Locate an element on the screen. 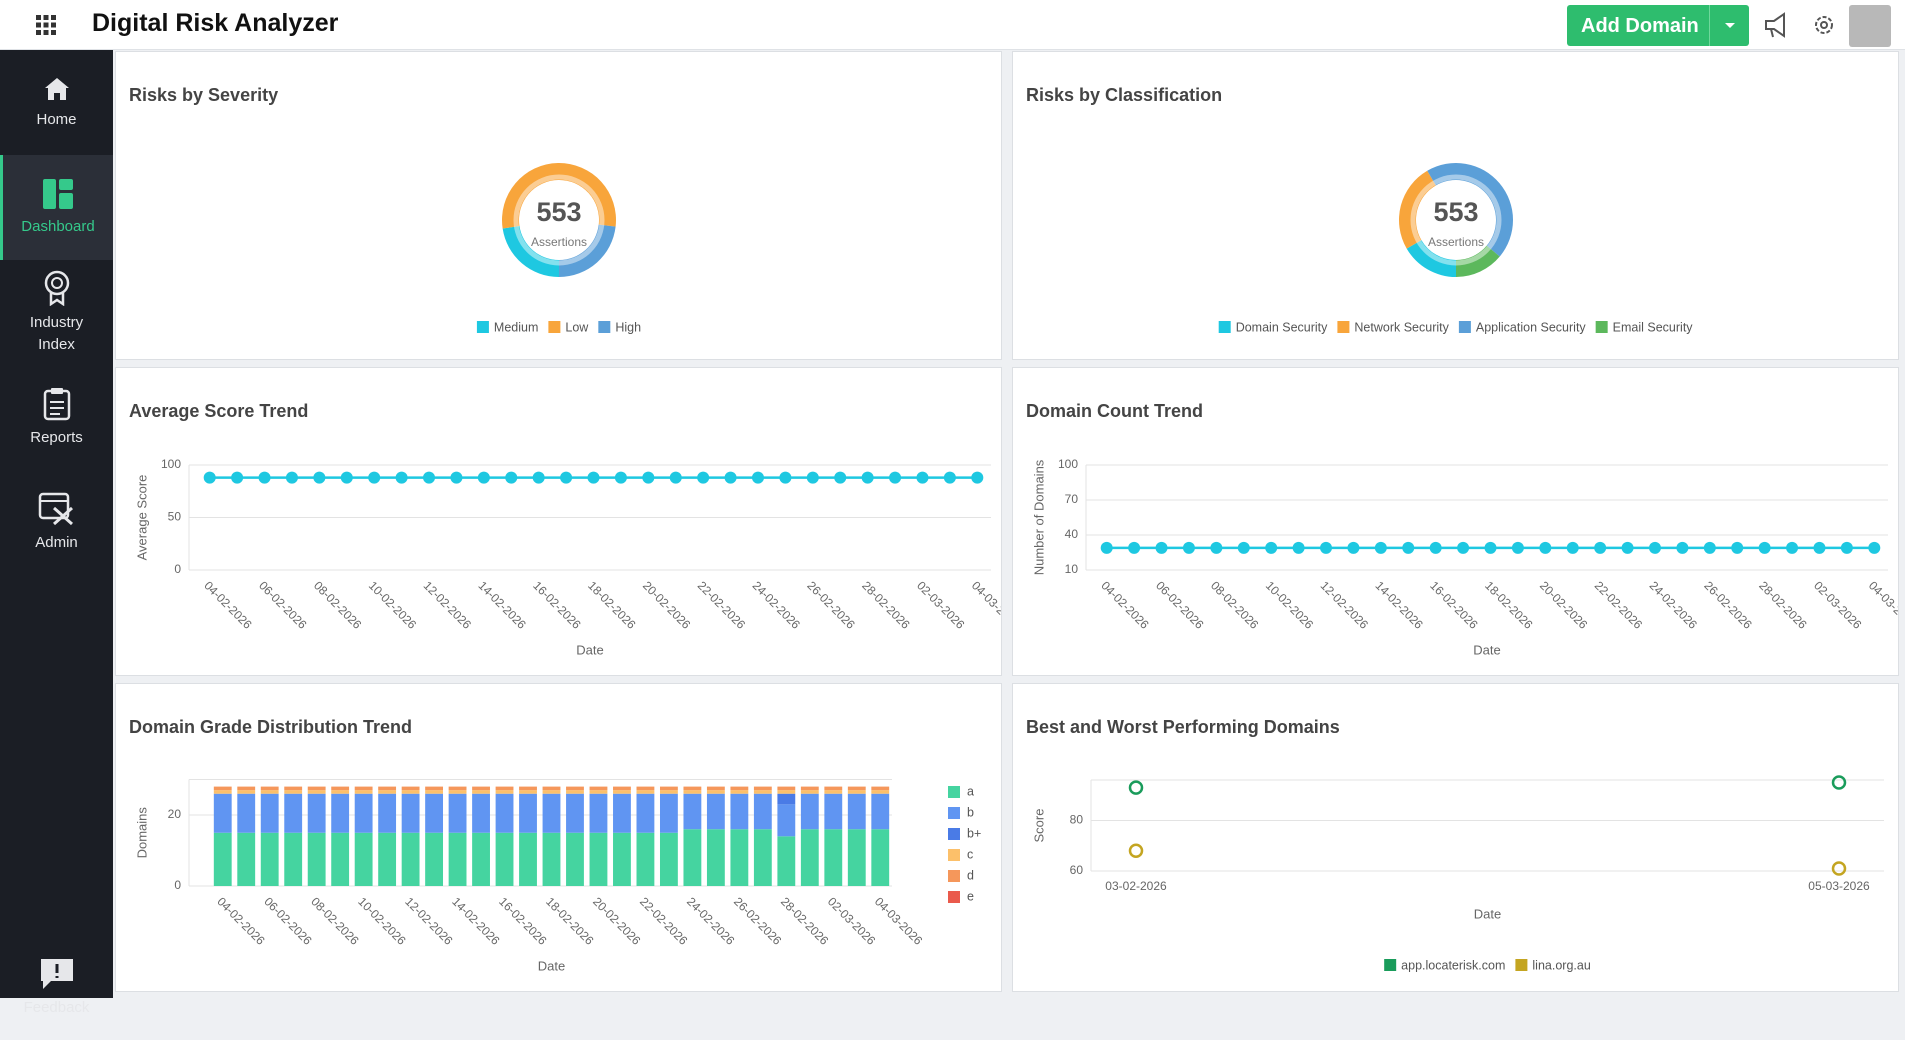  x-tick-label: 05-03-2026 is located at coordinates (1839, 886).